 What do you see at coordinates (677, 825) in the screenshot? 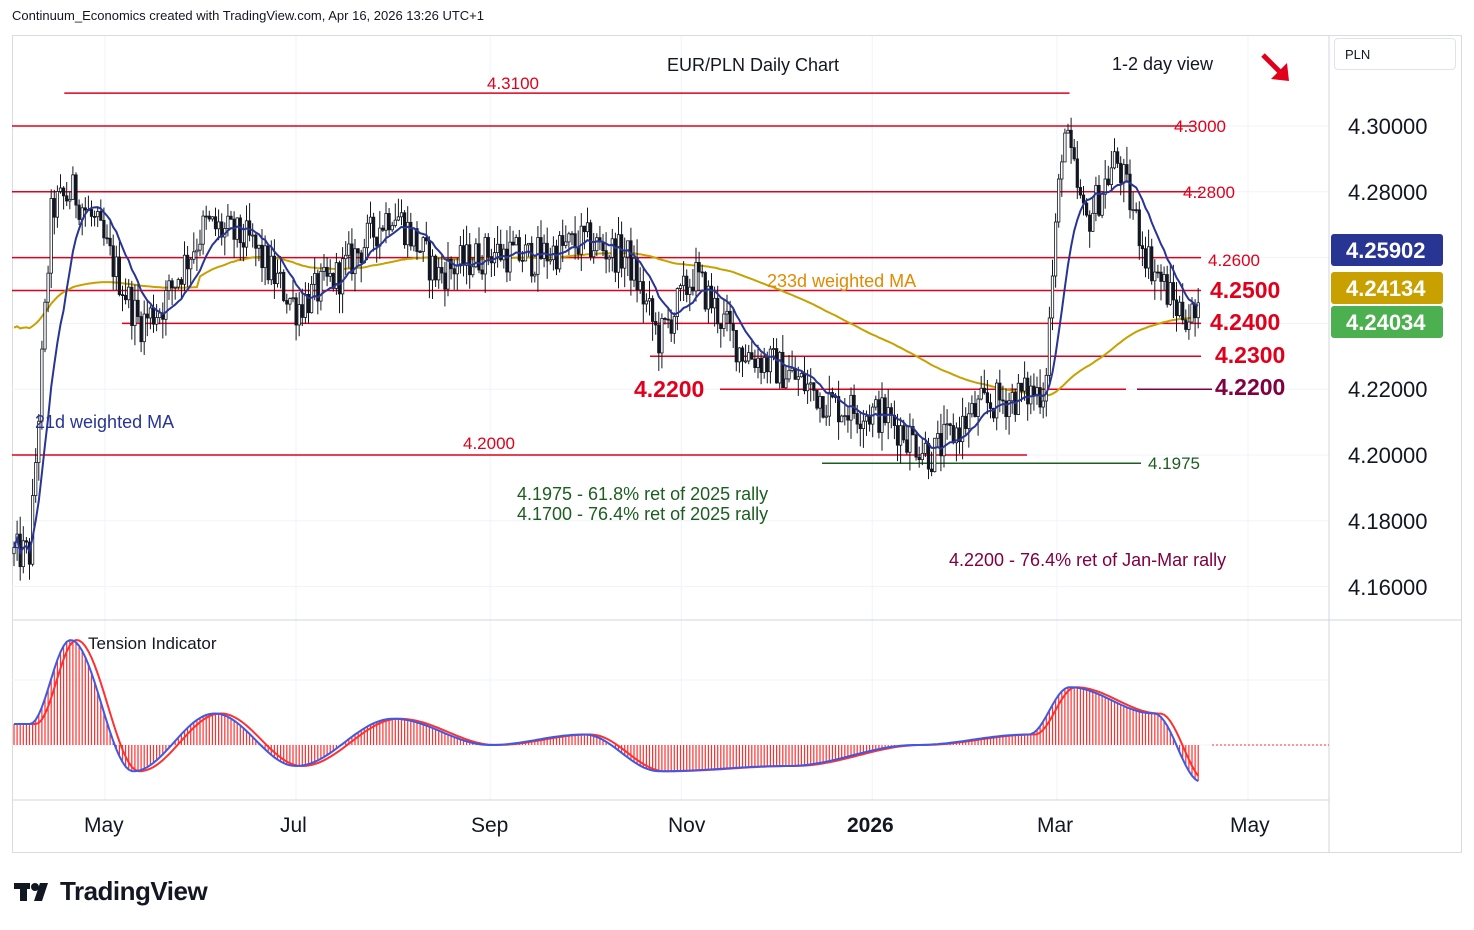
I see `time-axis: May Jul Sep Nov 2026 Mar May` at bounding box center [677, 825].